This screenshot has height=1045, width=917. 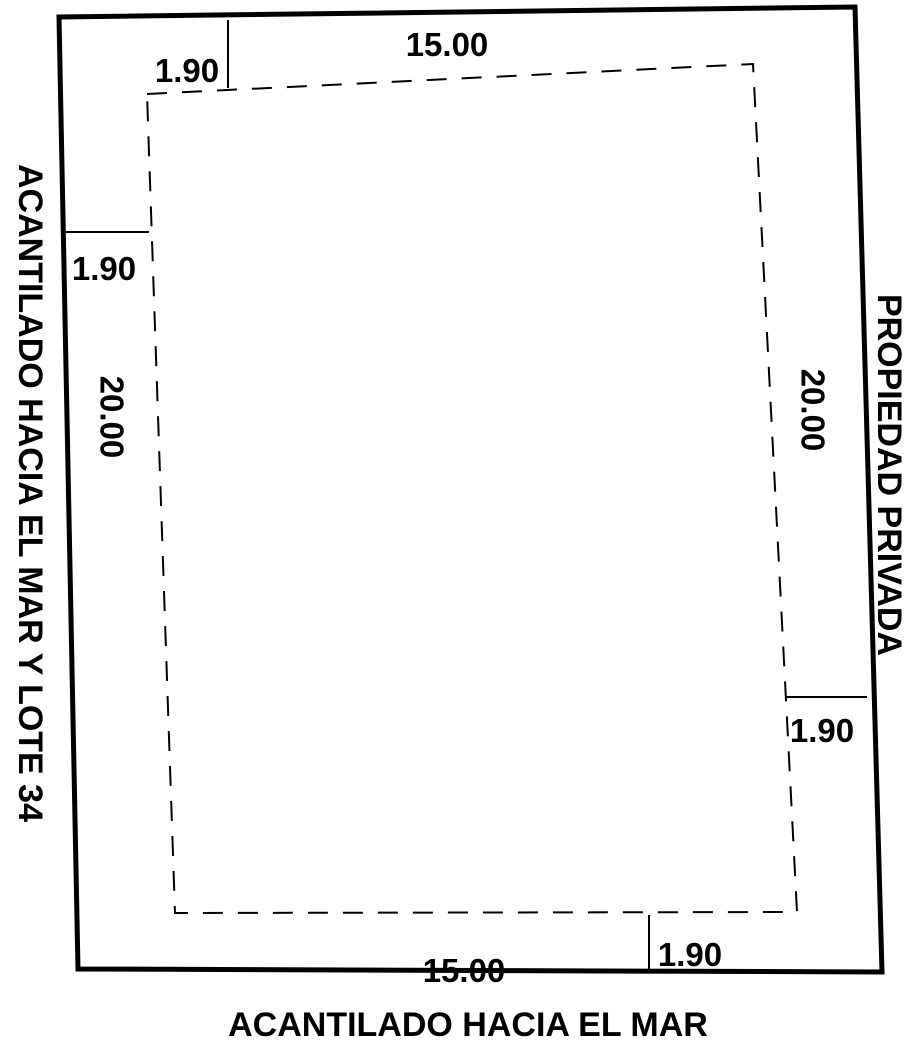 I want to click on boundary-right-label: PROPIEDAD PRIVADA, so click(x=889, y=475).